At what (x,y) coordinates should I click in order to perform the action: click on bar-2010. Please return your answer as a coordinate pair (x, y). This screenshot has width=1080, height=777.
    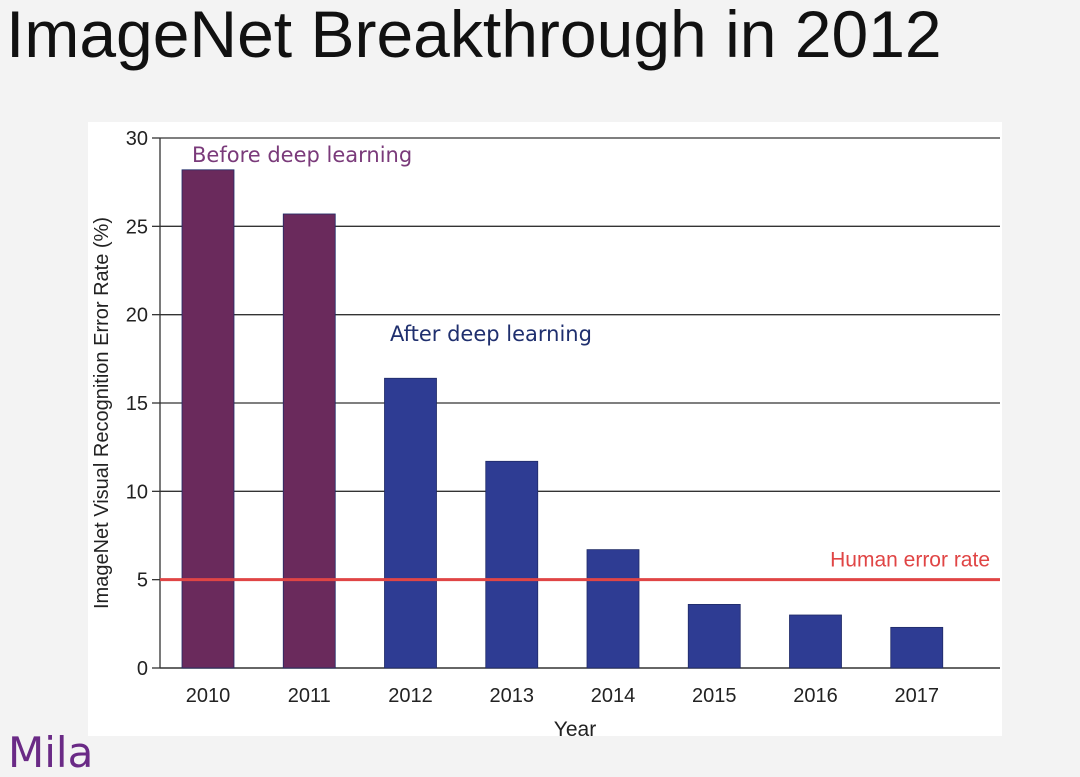
    Looking at the image, I should click on (208, 419).